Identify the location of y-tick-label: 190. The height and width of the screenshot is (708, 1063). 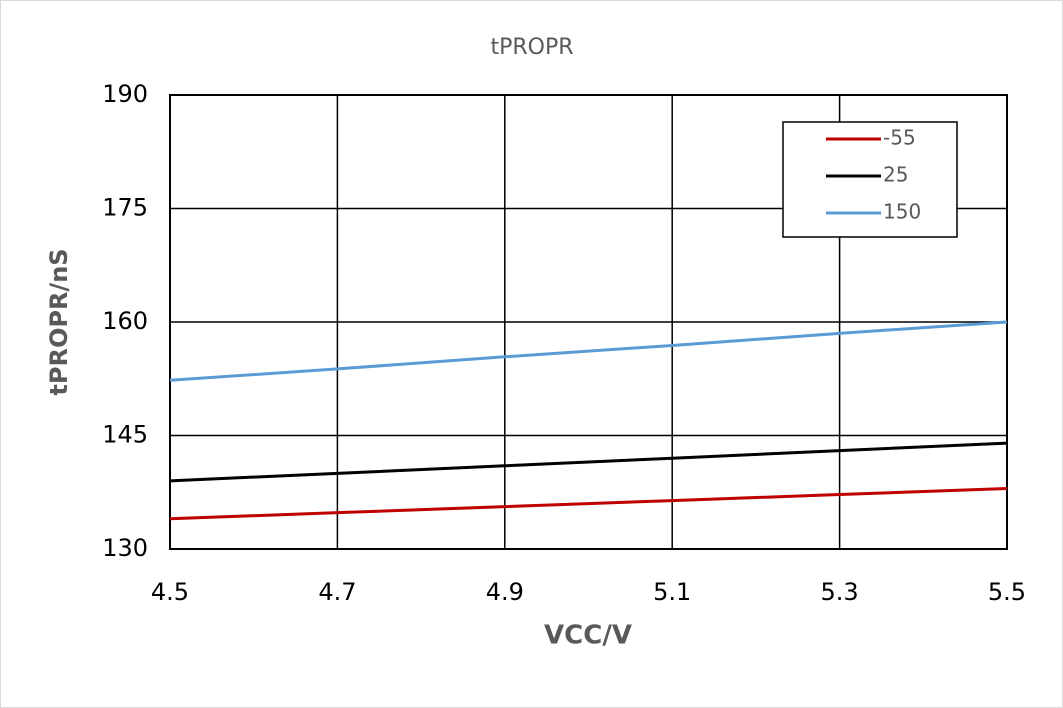
(125, 94).